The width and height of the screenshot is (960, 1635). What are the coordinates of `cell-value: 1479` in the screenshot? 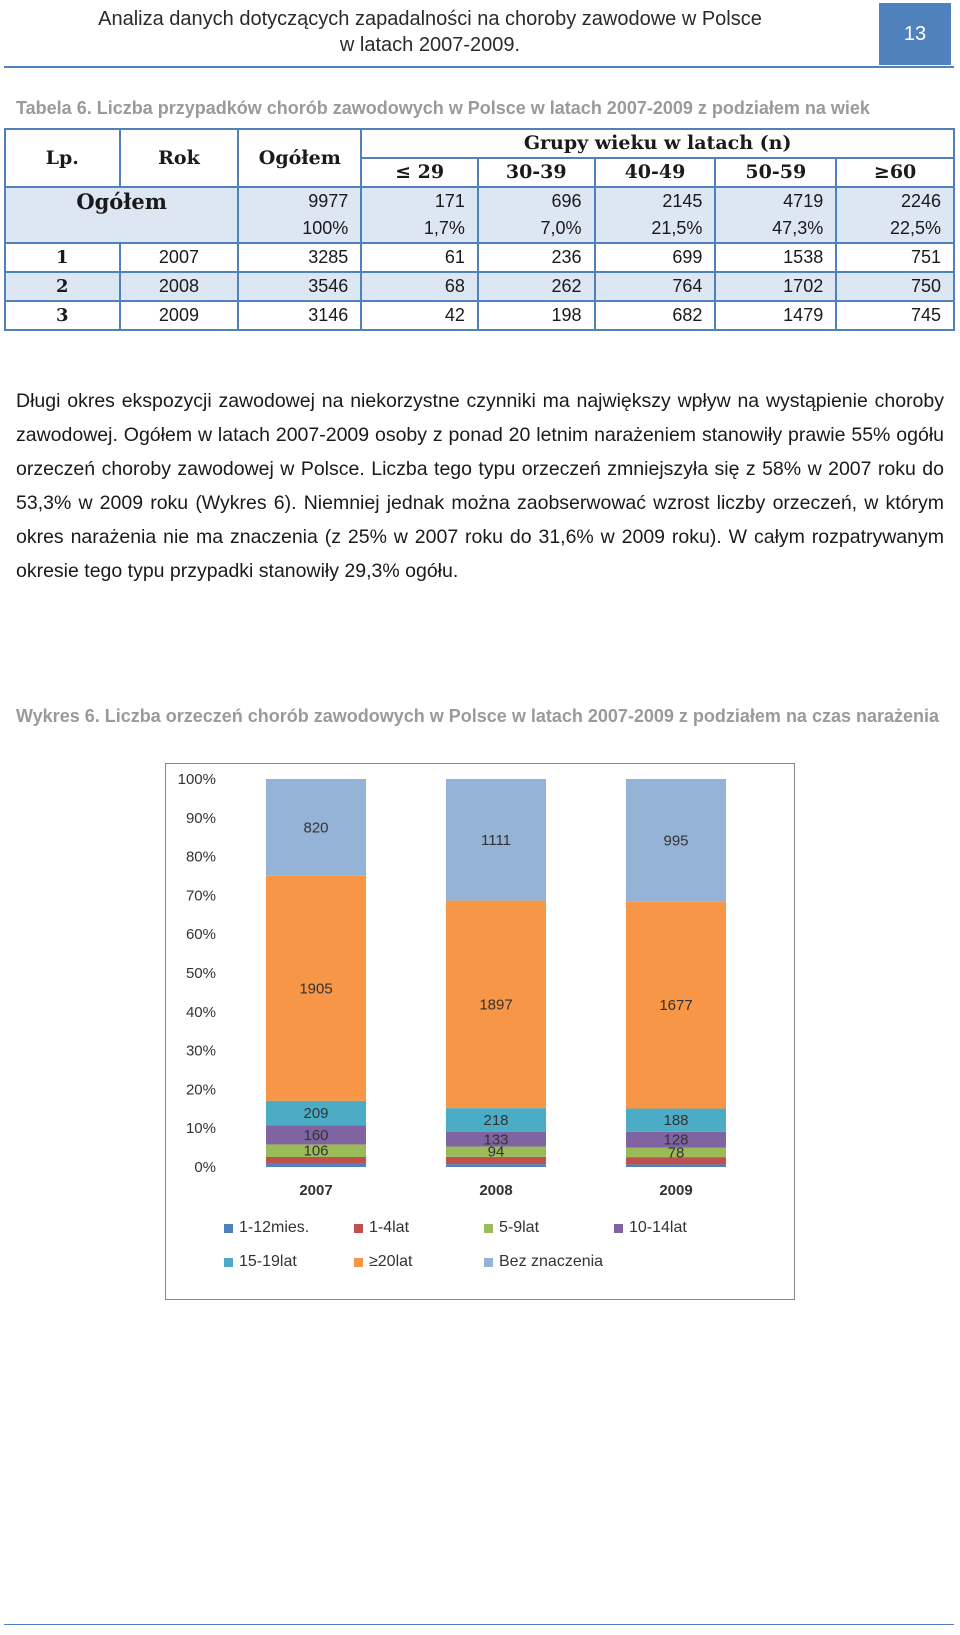 It's located at (776, 315).